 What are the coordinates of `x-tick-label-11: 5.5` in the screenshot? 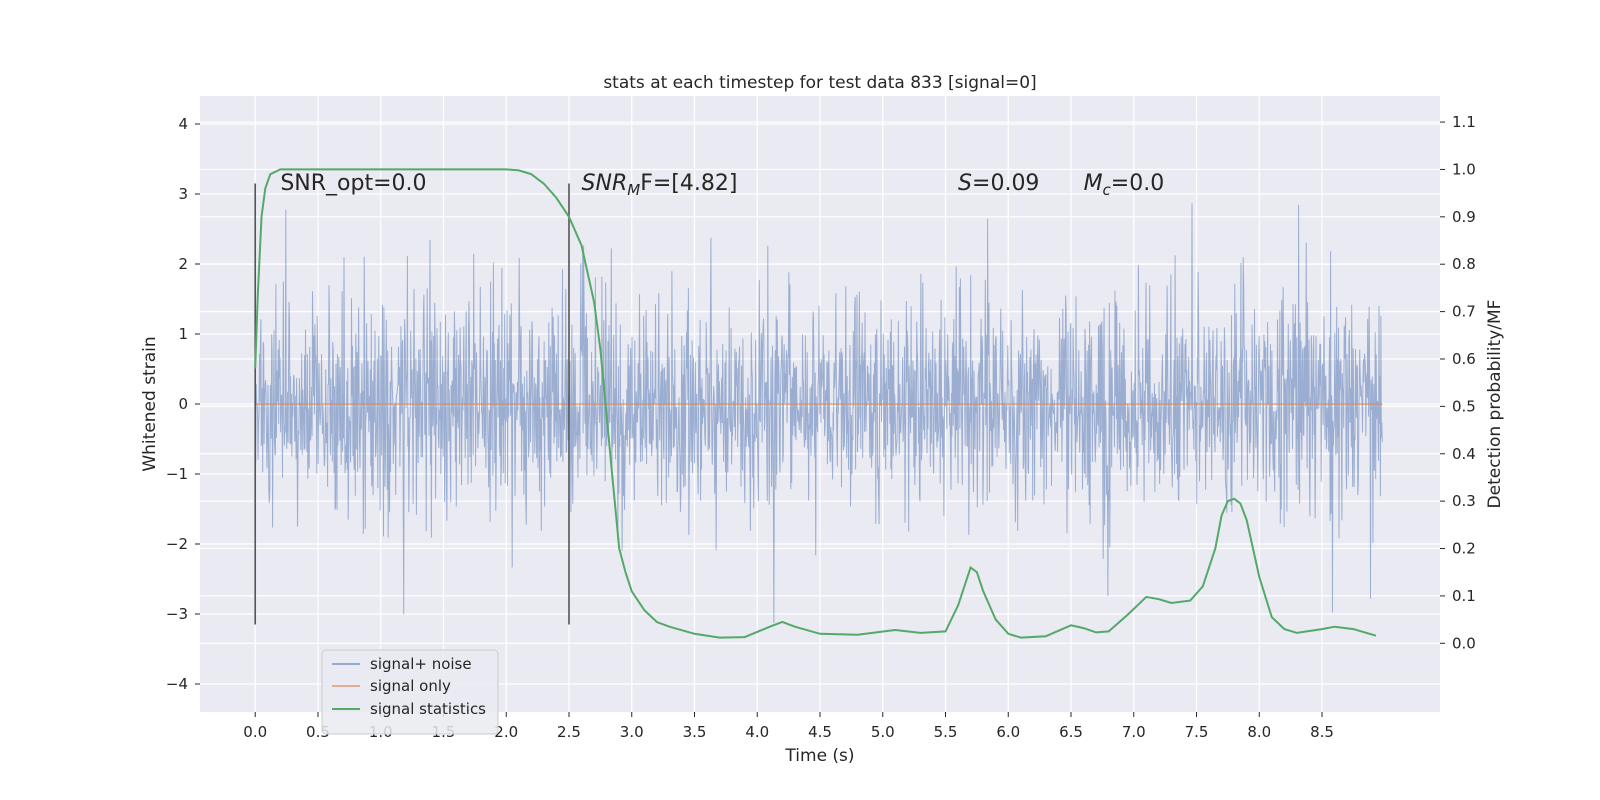 It's located at (946, 732).